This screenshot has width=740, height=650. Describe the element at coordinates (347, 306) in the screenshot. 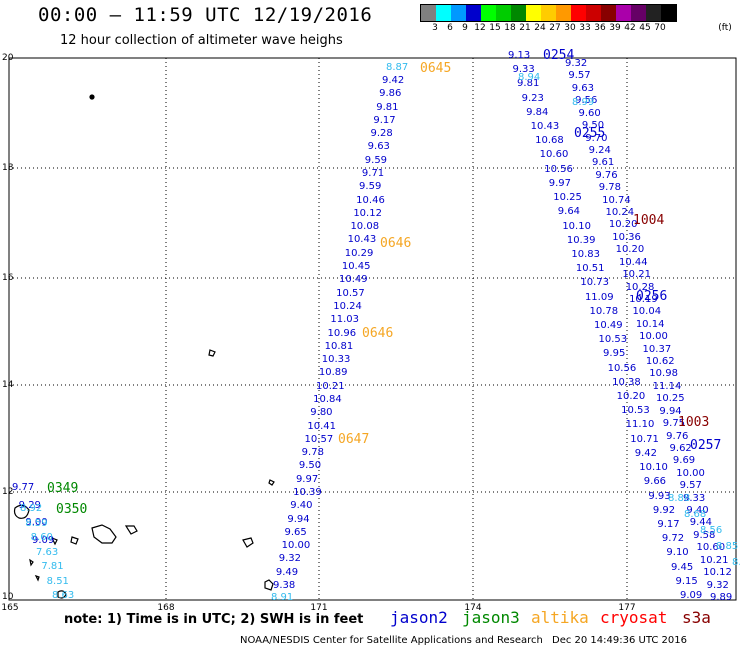

I see `wave-value: 10.24` at that location.